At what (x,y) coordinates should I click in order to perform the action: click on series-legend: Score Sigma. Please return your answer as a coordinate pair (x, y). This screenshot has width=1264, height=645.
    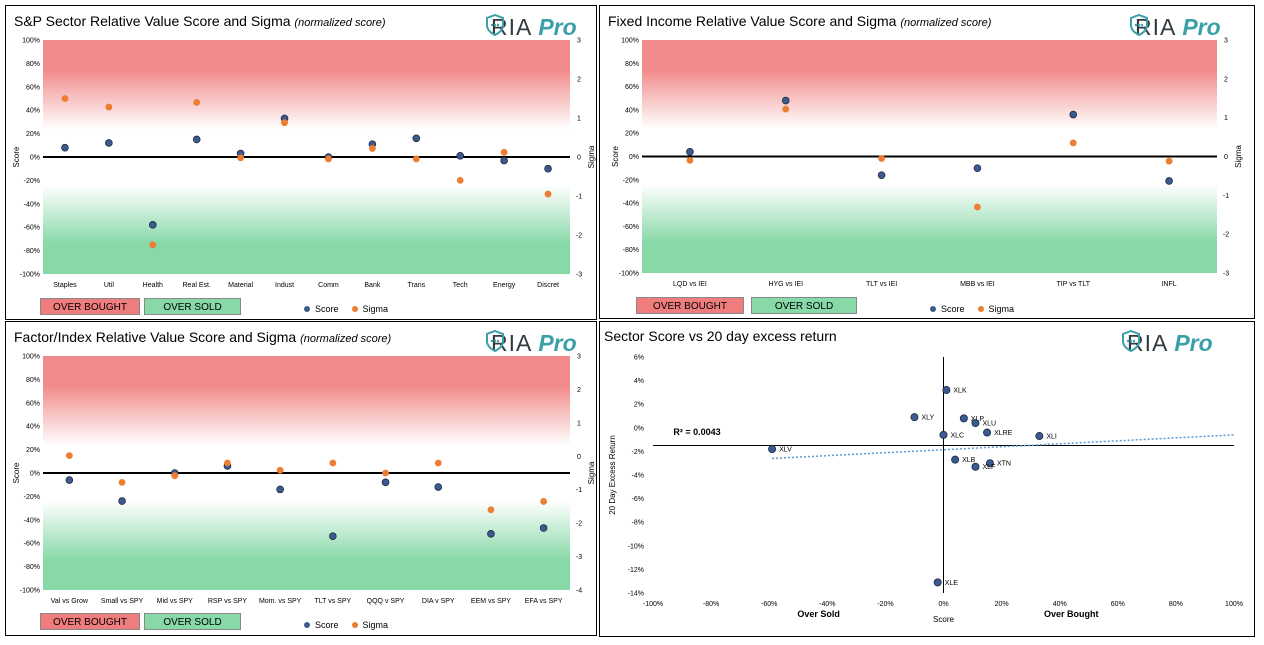
    Looking at the image, I should click on (346, 625).